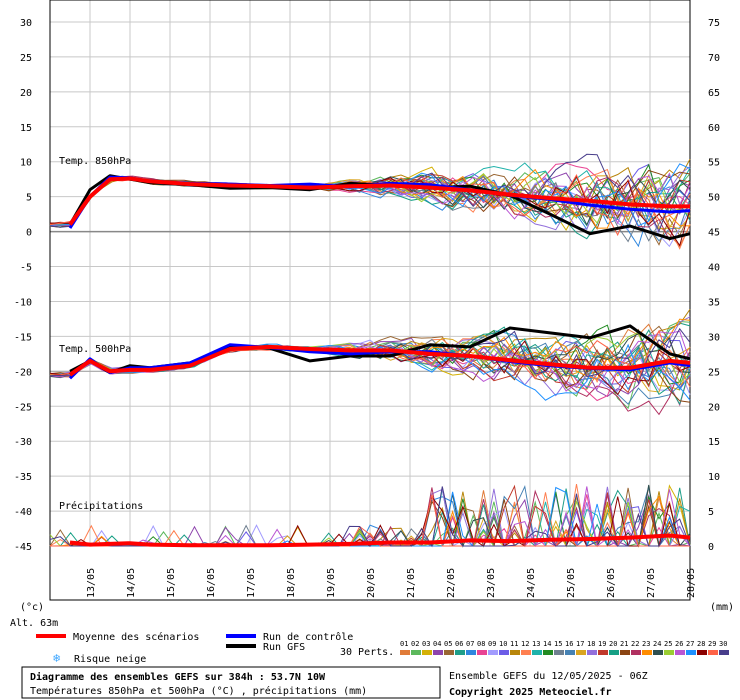 This screenshot has width=740, height=700. What do you see at coordinates (481, 644) in the screenshot?
I see `pert-legend-label: 08` at bounding box center [481, 644].